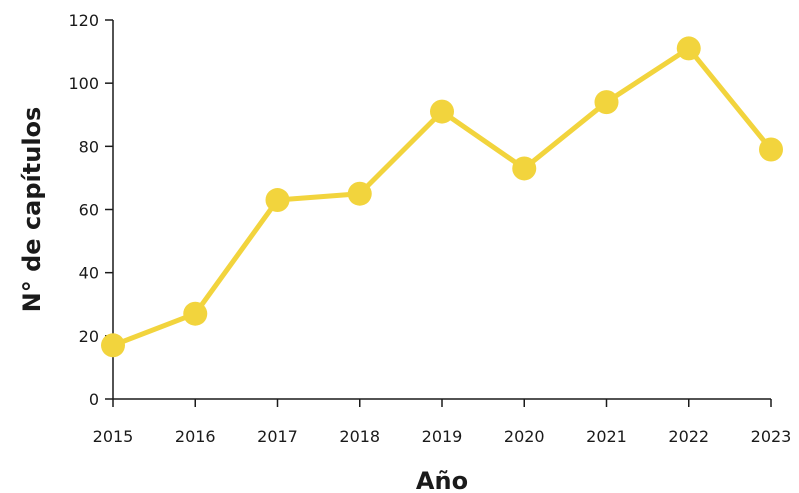 The height and width of the screenshot is (493, 799). I want to click on y-ticks: 0 20 40 60 80 100 120, so click(90, 210).